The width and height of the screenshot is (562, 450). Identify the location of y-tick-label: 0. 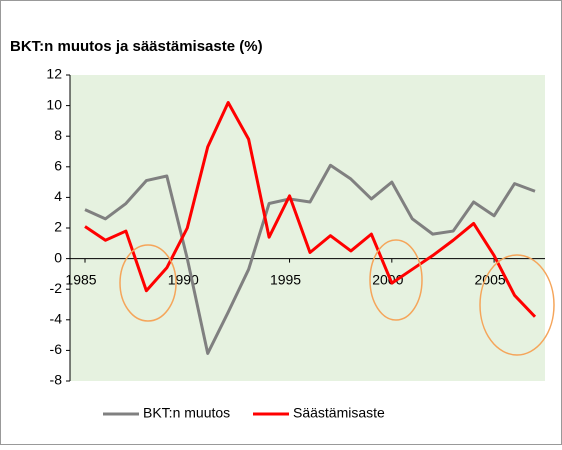
(58, 257).